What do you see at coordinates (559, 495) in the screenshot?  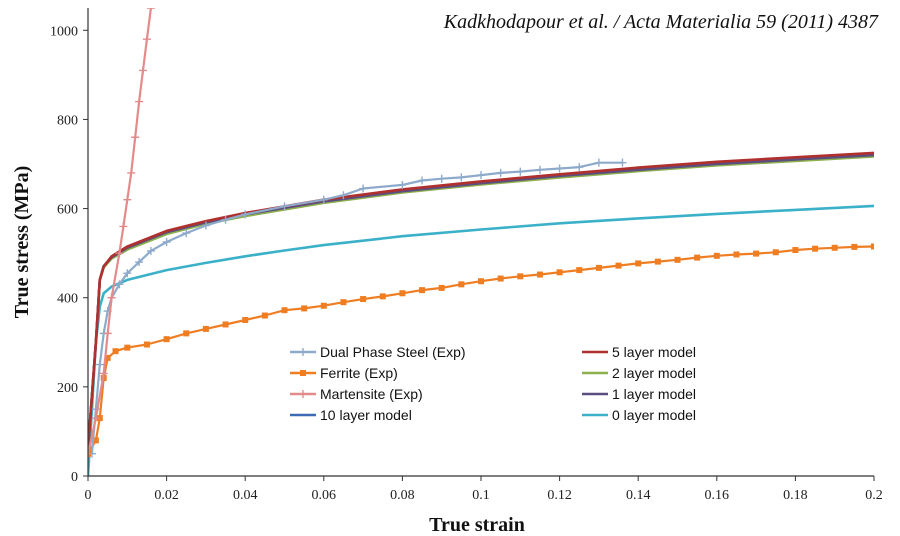 I see `x-tick-label: 0.12` at bounding box center [559, 495].